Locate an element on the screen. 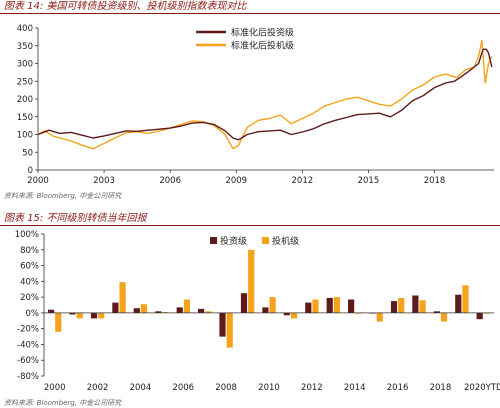 This screenshot has width=500, height=408. legend-swatch-speculative is located at coordinates (265, 240).